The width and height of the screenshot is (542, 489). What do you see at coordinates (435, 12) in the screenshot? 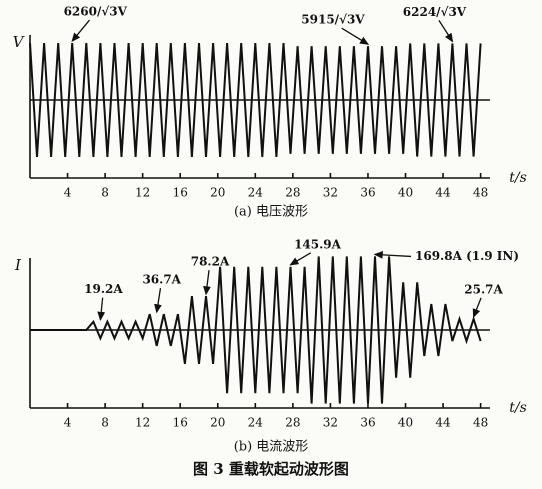
I see `annotation: 6224/√3V` at bounding box center [435, 12].